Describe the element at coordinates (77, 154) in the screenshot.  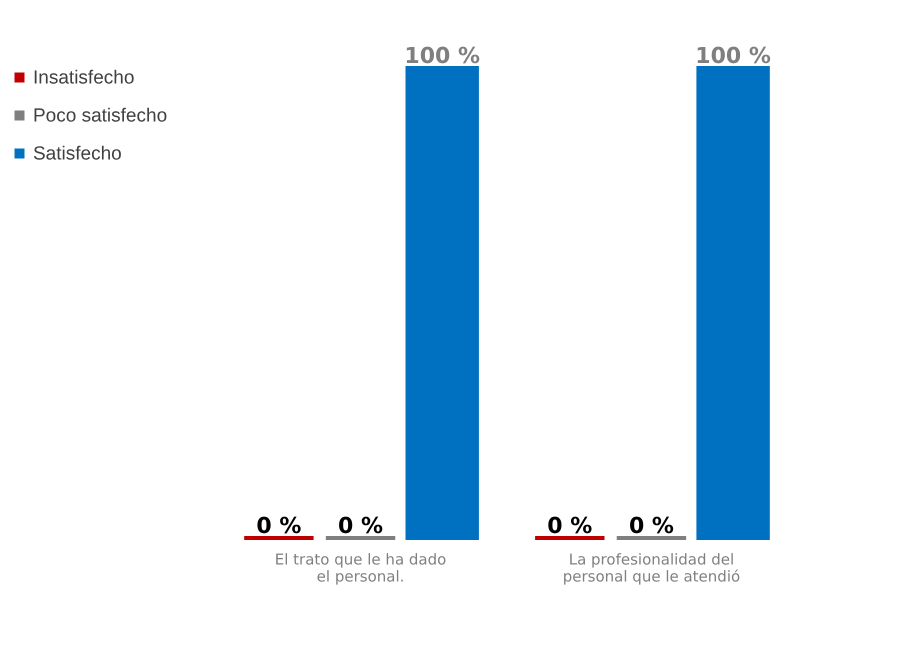
I see `legend-label: Satisfecho` at that location.